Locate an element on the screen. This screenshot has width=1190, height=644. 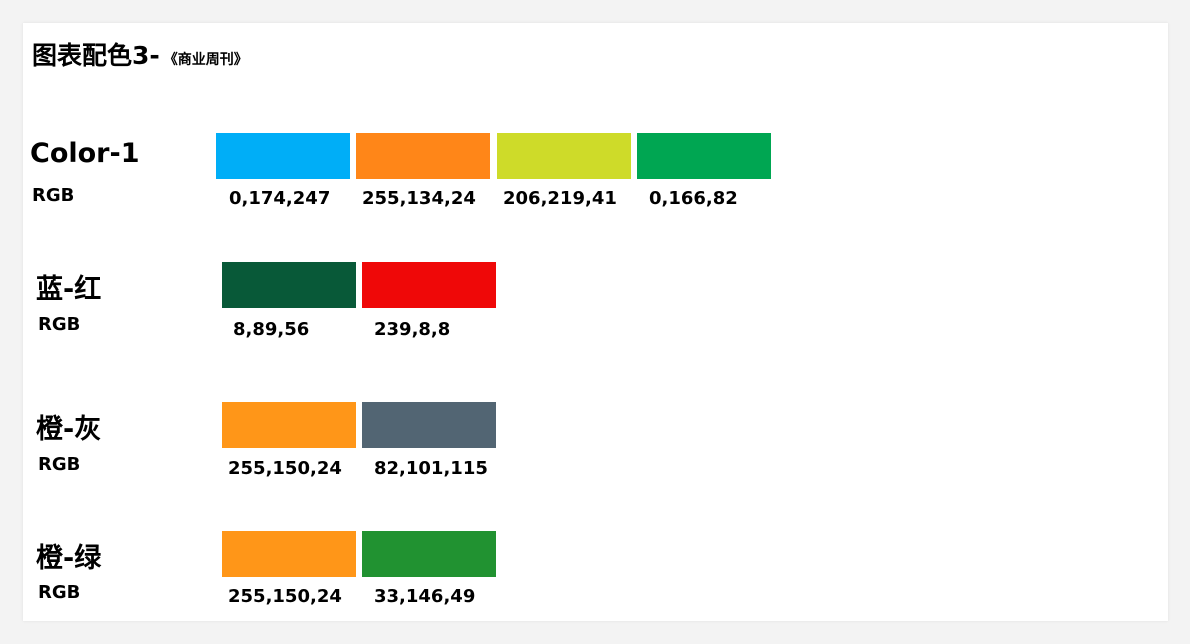
page-title: 图表配色3- 《商业周刊》 is located at coordinates (140, 54).